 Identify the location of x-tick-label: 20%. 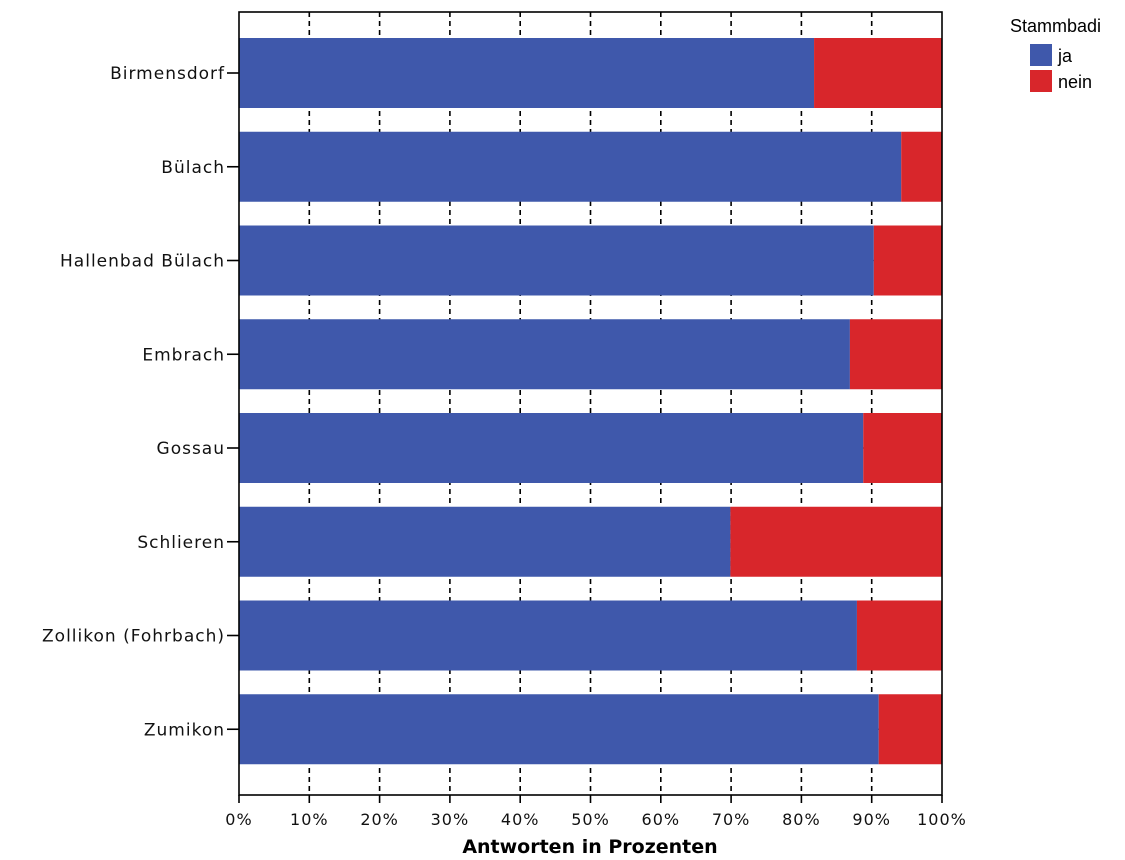
(379, 819).